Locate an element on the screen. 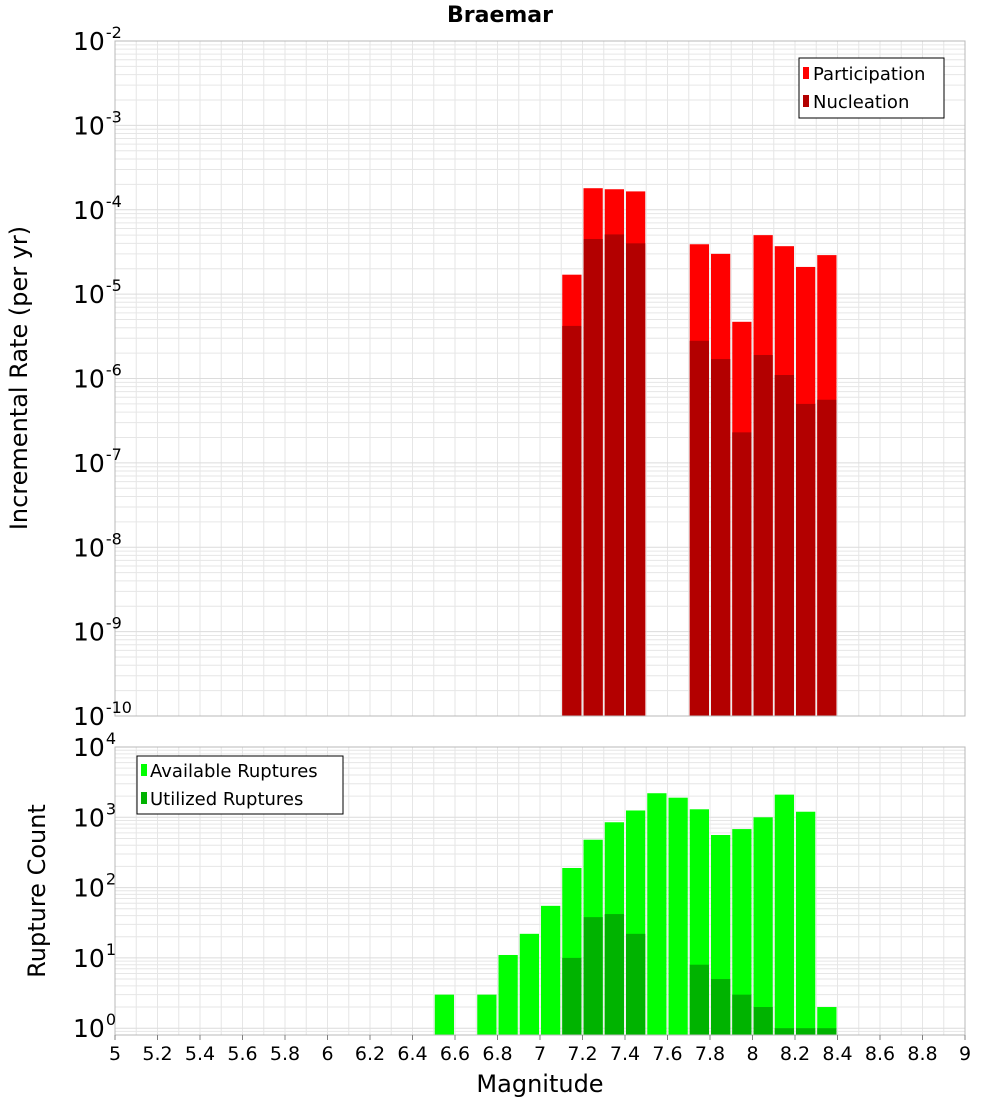  x-tick-label: 7.4 is located at coordinates (625, 1054).